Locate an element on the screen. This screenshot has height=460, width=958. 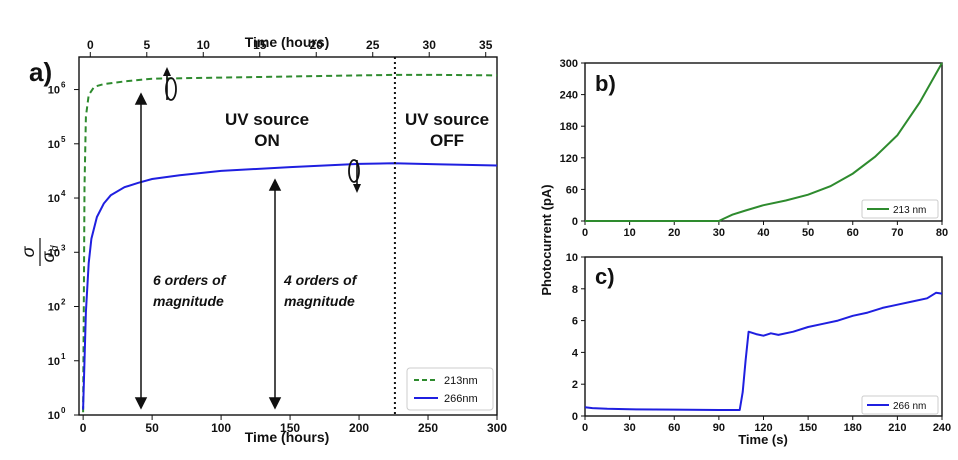
six-orders-line2: magnitude is located at coordinates (188, 301).